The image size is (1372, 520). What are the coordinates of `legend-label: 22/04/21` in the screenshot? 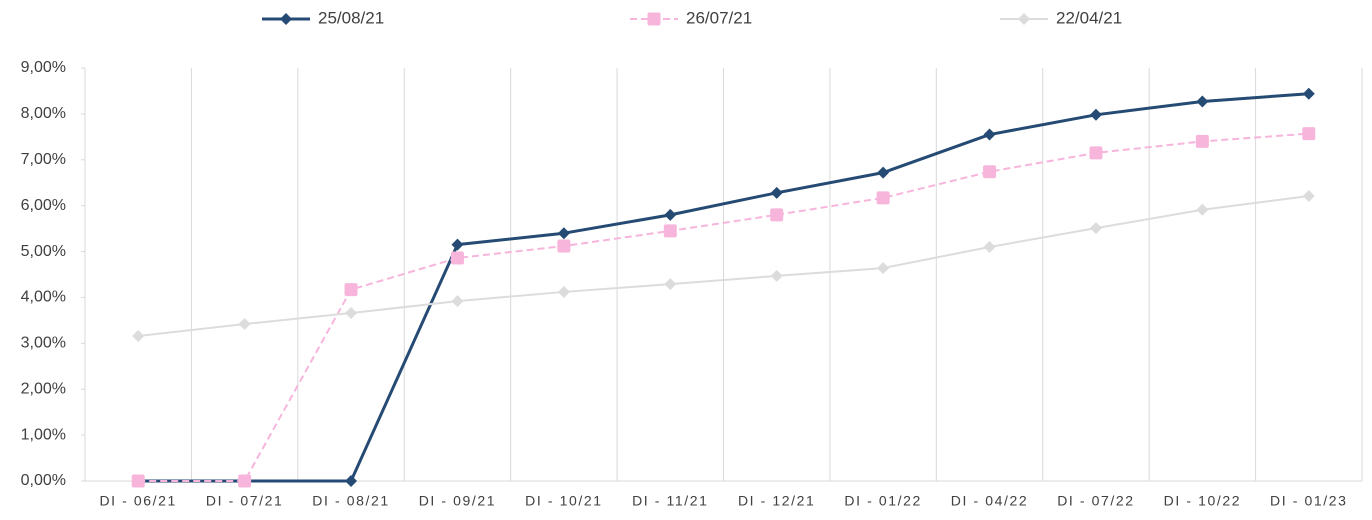 It's located at (1089, 17).